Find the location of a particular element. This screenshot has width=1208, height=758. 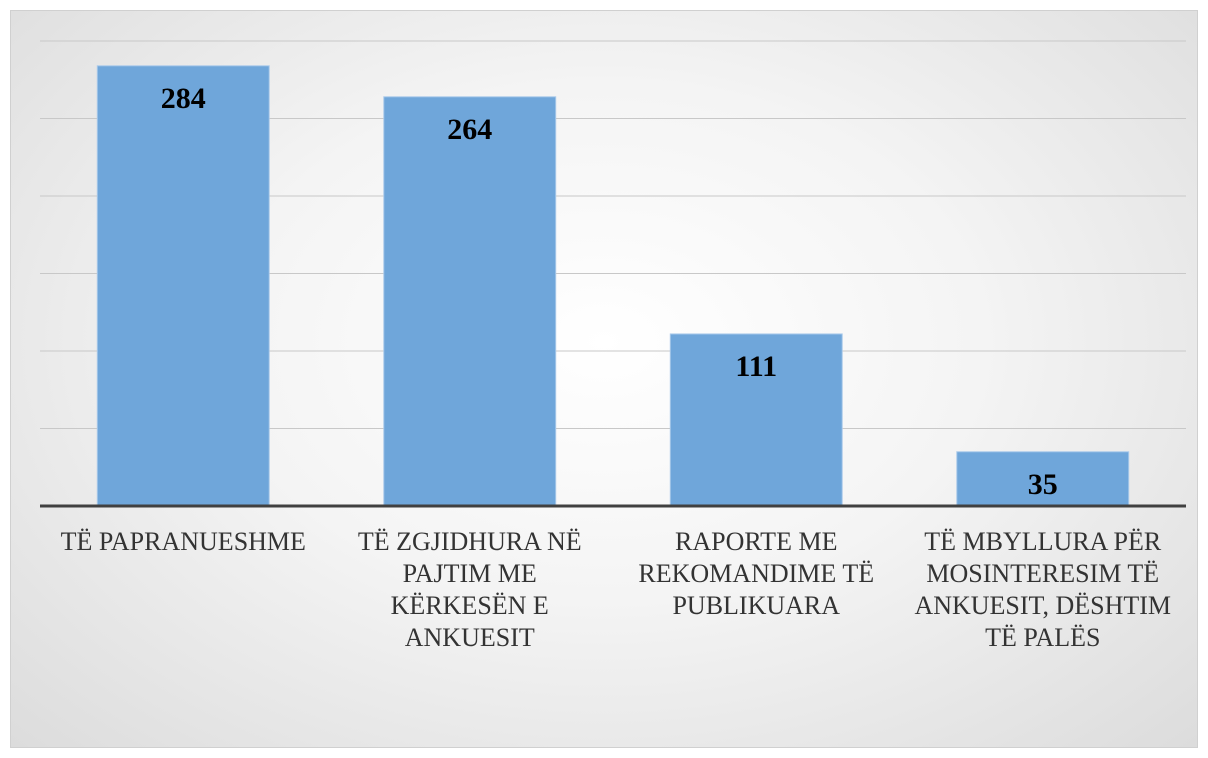

data-label: 35 is located at coordinates (1043, 484).